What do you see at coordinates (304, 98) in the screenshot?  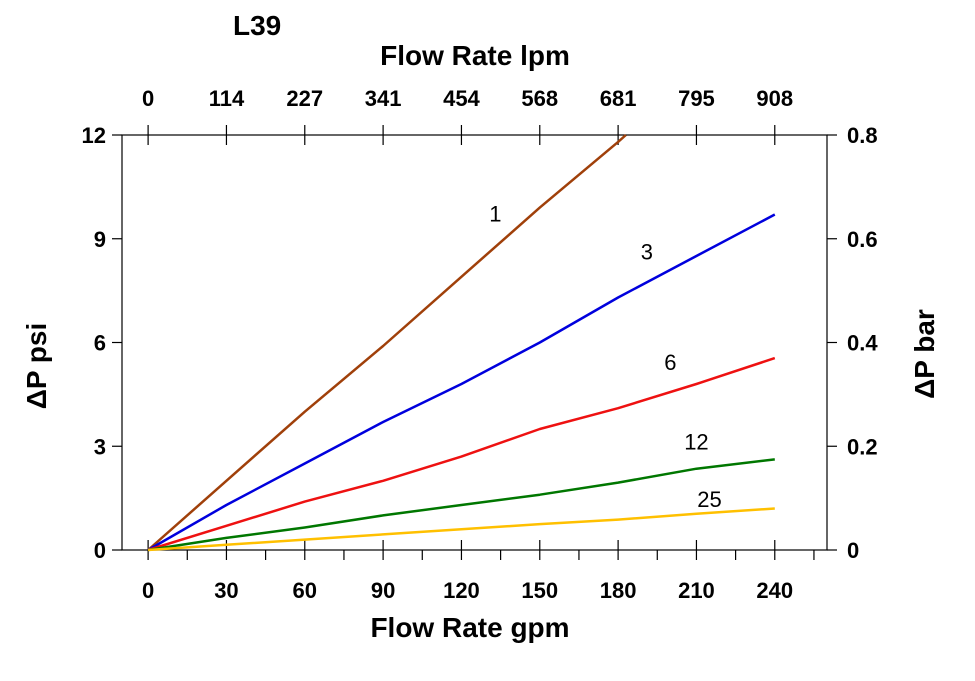 I see `x2-tick-label: 227` at bounding box center [304, 98].